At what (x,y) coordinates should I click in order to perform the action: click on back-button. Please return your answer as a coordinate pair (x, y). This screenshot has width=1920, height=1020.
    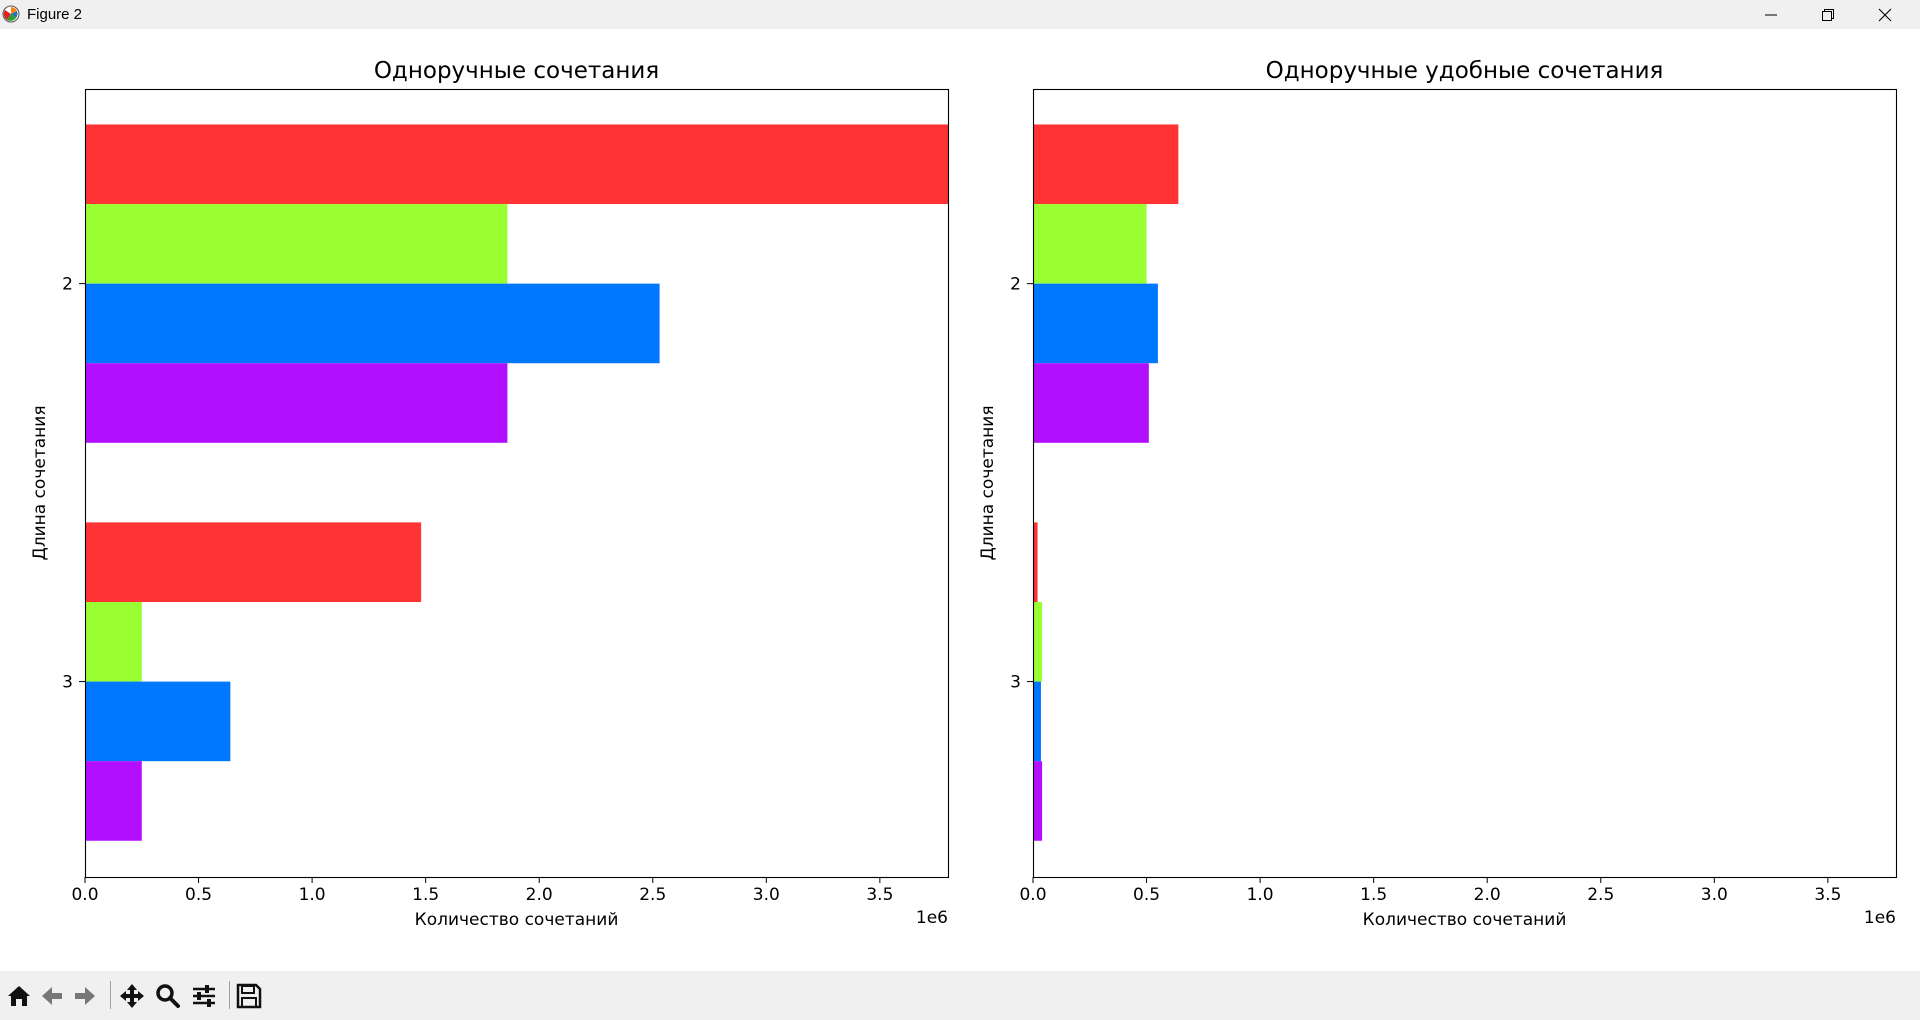
    Looking at the image, I should click on (52, 996).